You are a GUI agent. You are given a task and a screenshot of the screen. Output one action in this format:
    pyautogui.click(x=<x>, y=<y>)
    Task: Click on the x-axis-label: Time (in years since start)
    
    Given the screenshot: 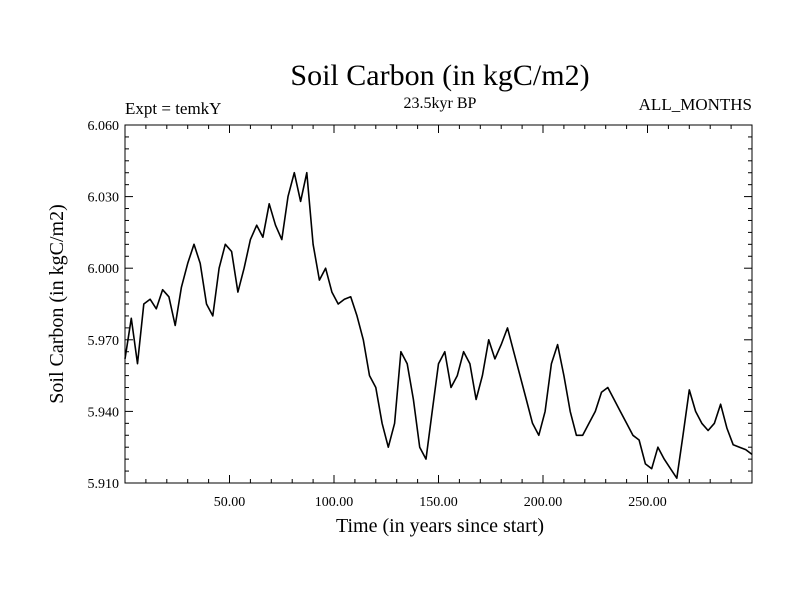 What is the action you would take?
    pyautogui.click(x=440, y=526)
    